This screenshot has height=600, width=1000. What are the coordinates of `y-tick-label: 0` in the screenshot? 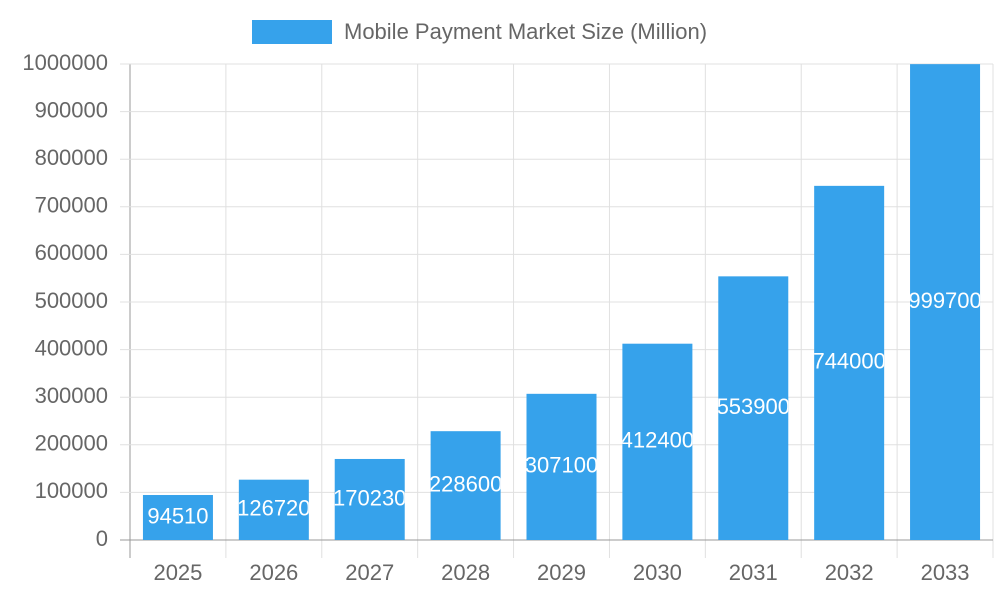 It's located at (102, 538).